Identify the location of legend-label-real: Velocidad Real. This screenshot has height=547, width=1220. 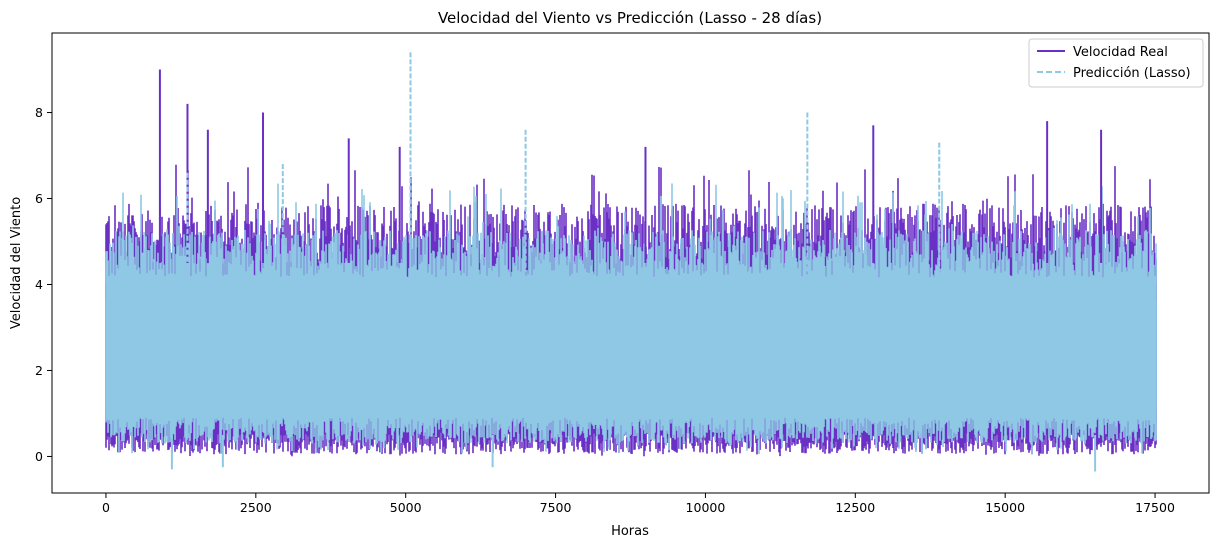
(1120, 52).